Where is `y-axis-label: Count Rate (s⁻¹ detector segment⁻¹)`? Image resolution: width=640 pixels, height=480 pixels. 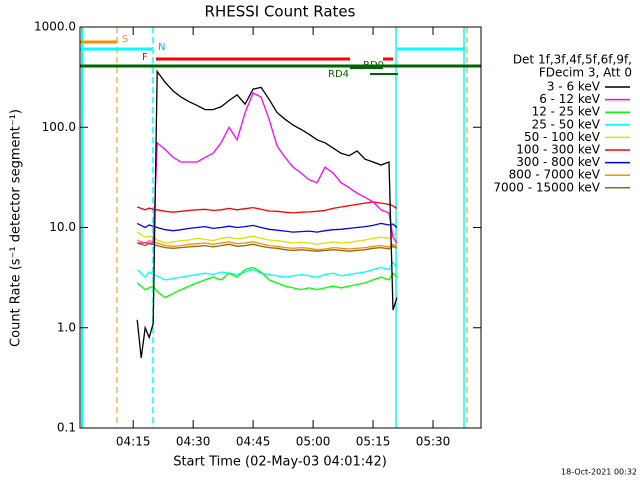
y-axis-label: Count Rate (s⁻¹ detector segment⁻¹) is located at coordinates (16, 228).